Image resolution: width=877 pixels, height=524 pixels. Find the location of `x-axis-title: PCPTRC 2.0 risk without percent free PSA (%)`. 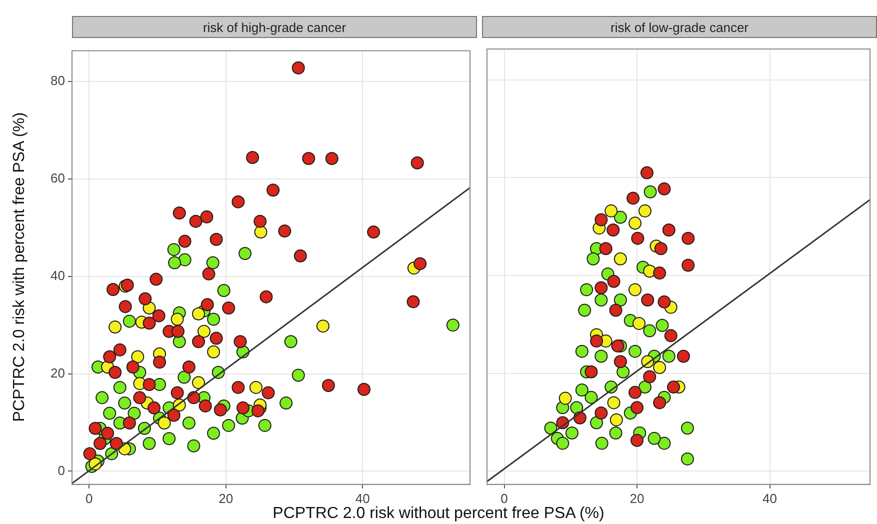

x-axis-title: PCPTRC 2.0 risk without percent free PSA (%) is located at coordinates (439, 514).